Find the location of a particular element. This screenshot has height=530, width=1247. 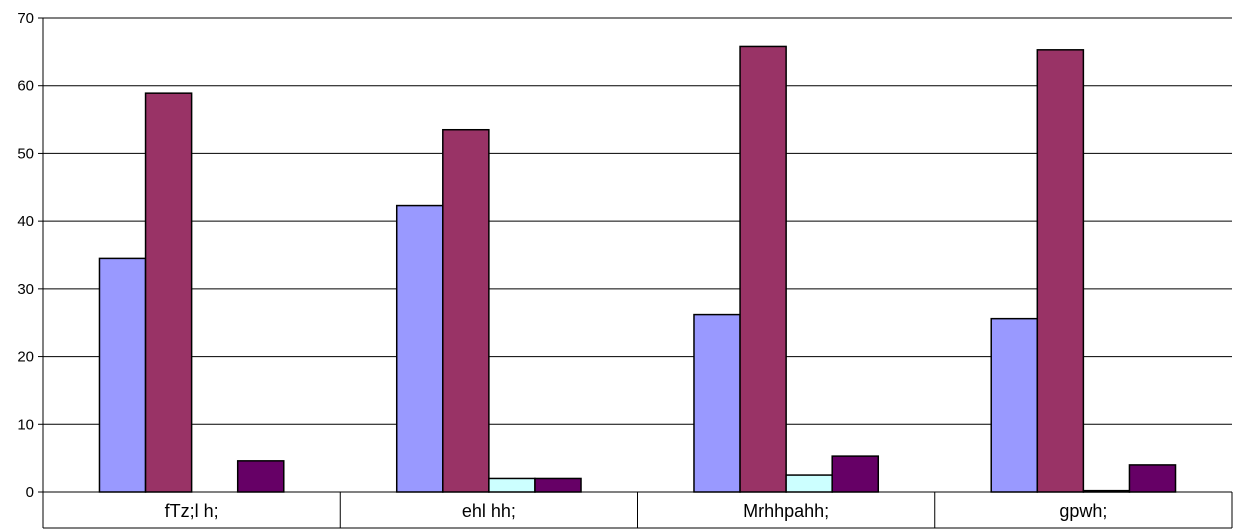

y-tick-label: 60 is located at coordinates (25, 86).